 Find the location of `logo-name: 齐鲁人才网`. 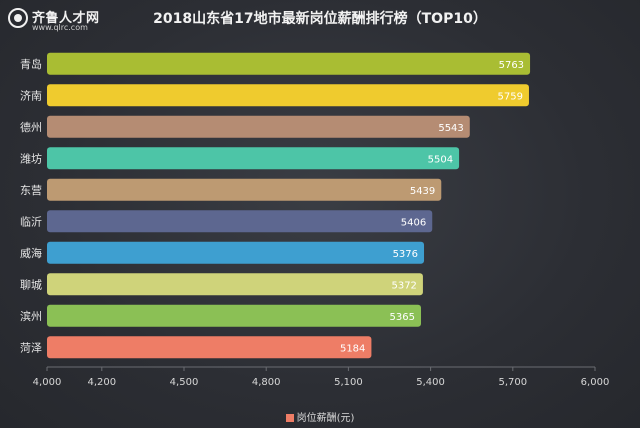

logo-name: 齐鲁人才网 is located at coordinates (66, 18).